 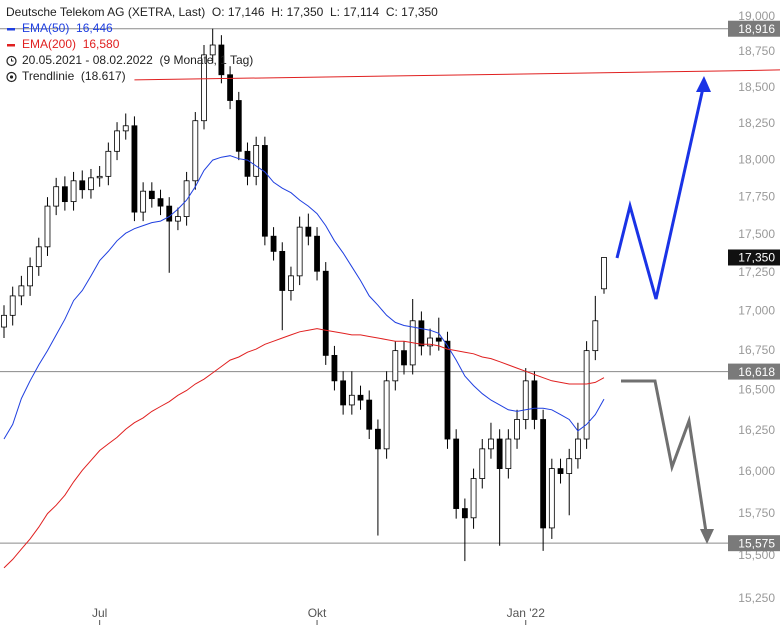 I want to click on trend-row: Trendlinie (18.617), so click(x=222, y=76).